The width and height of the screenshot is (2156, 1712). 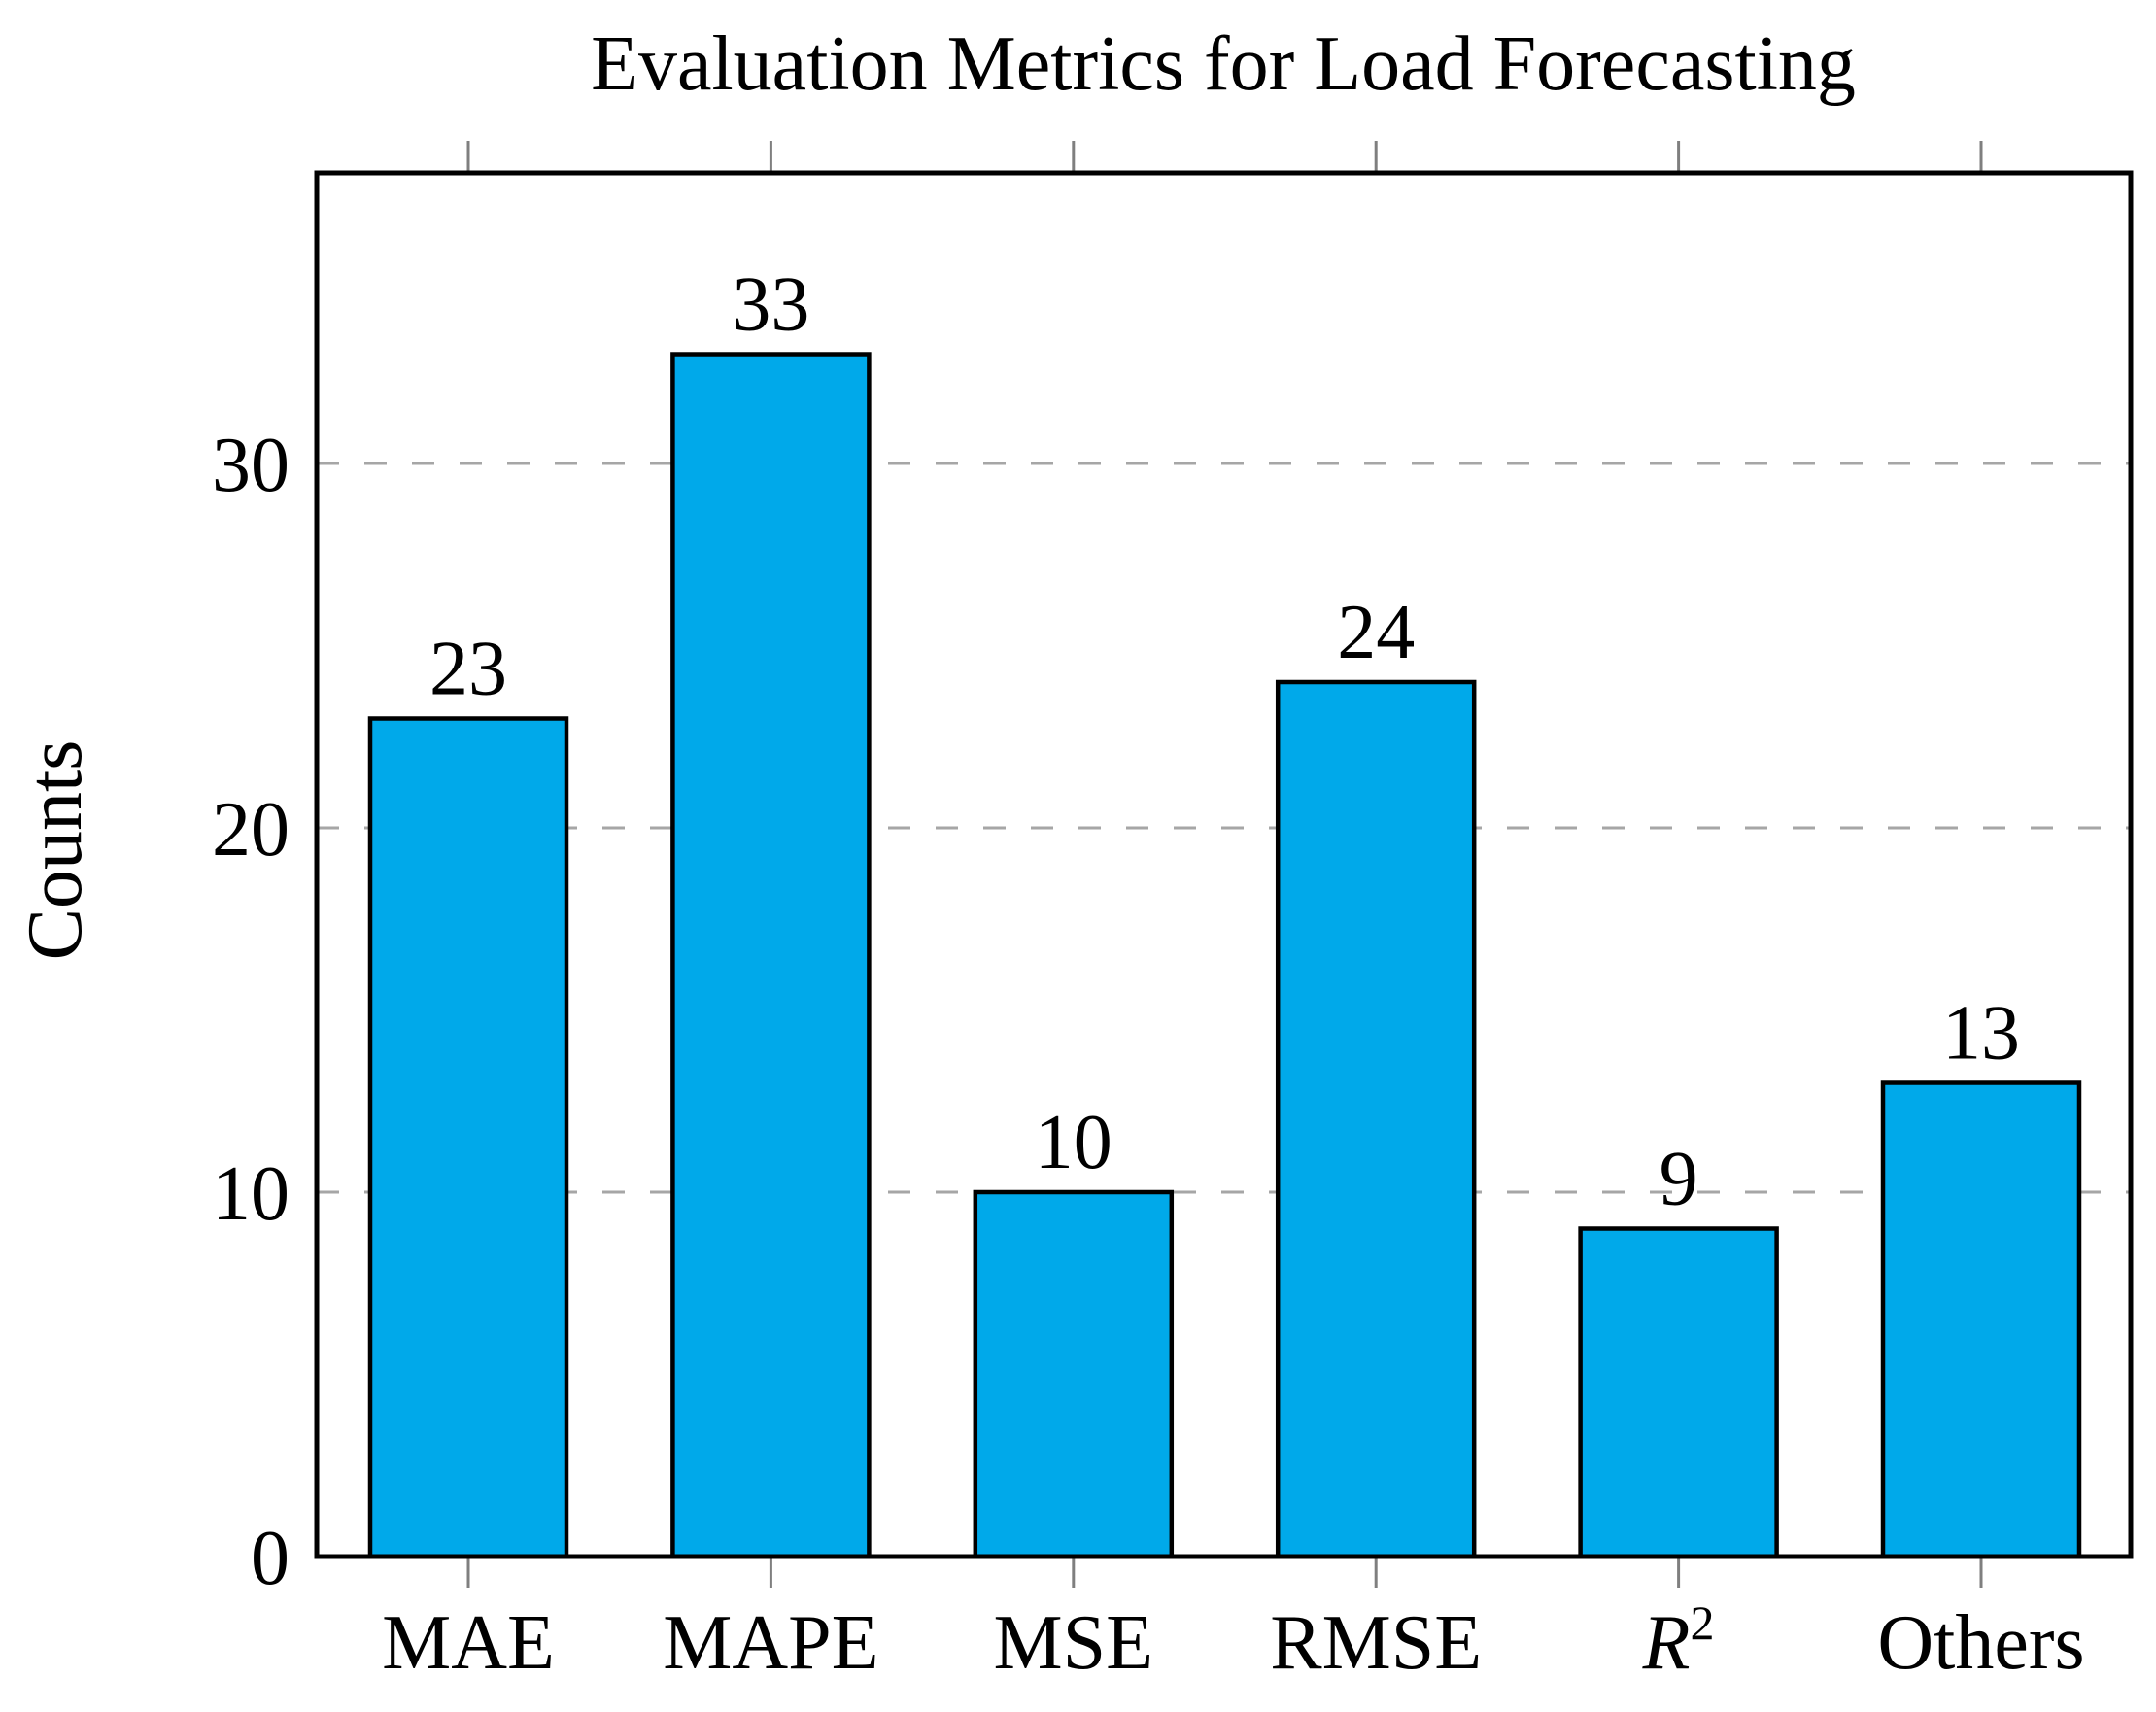 I want to click on y-tick-label-20: 20, so click(x=251, y=830).